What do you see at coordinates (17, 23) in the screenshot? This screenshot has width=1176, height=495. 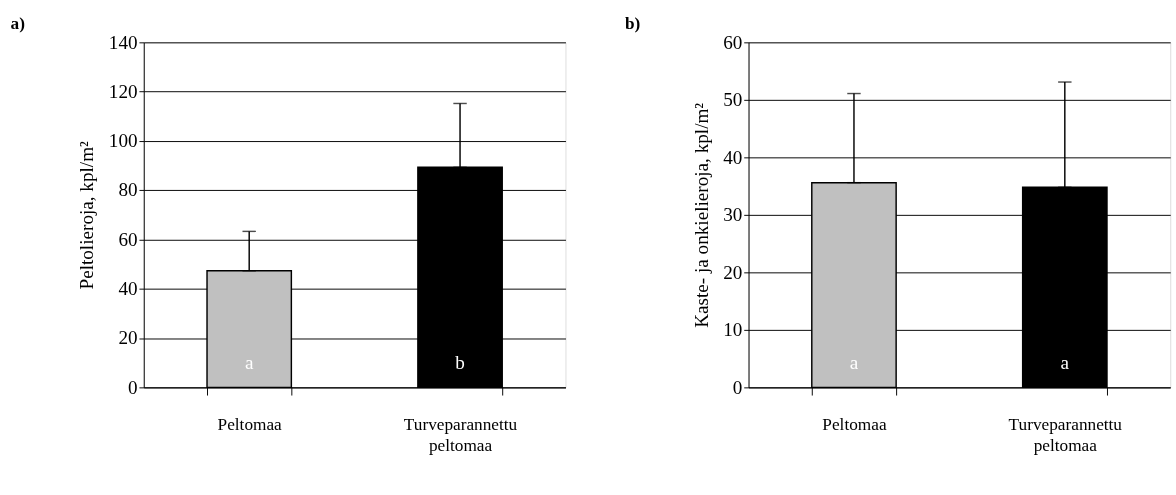 I see `chart-title: a)` at bounding box center [17, 23].